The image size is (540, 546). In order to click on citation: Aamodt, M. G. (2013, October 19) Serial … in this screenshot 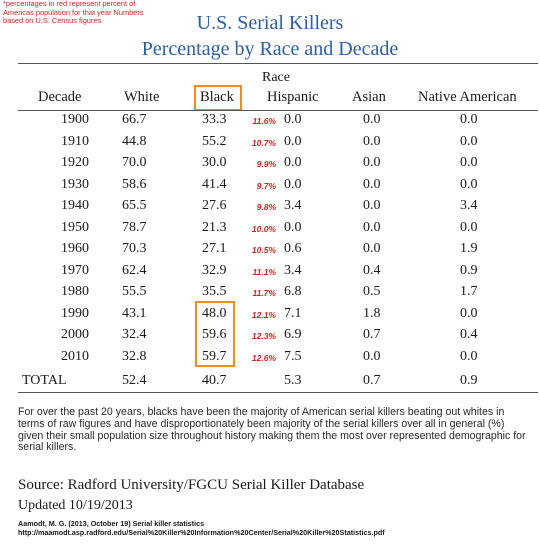, I will do `click(278, 528)`.